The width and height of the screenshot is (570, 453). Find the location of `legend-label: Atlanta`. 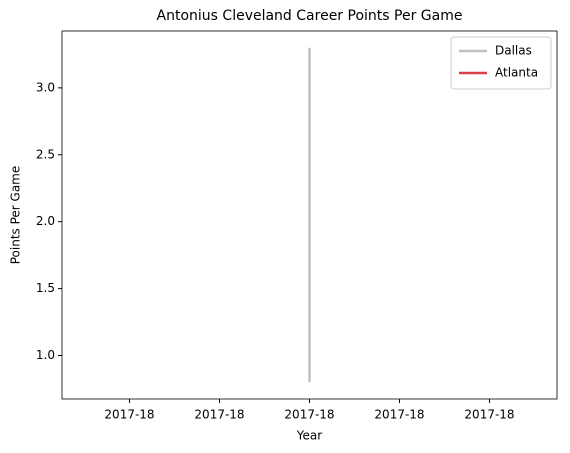

legend-label: Atlanta is located at coordinates (516, 73).